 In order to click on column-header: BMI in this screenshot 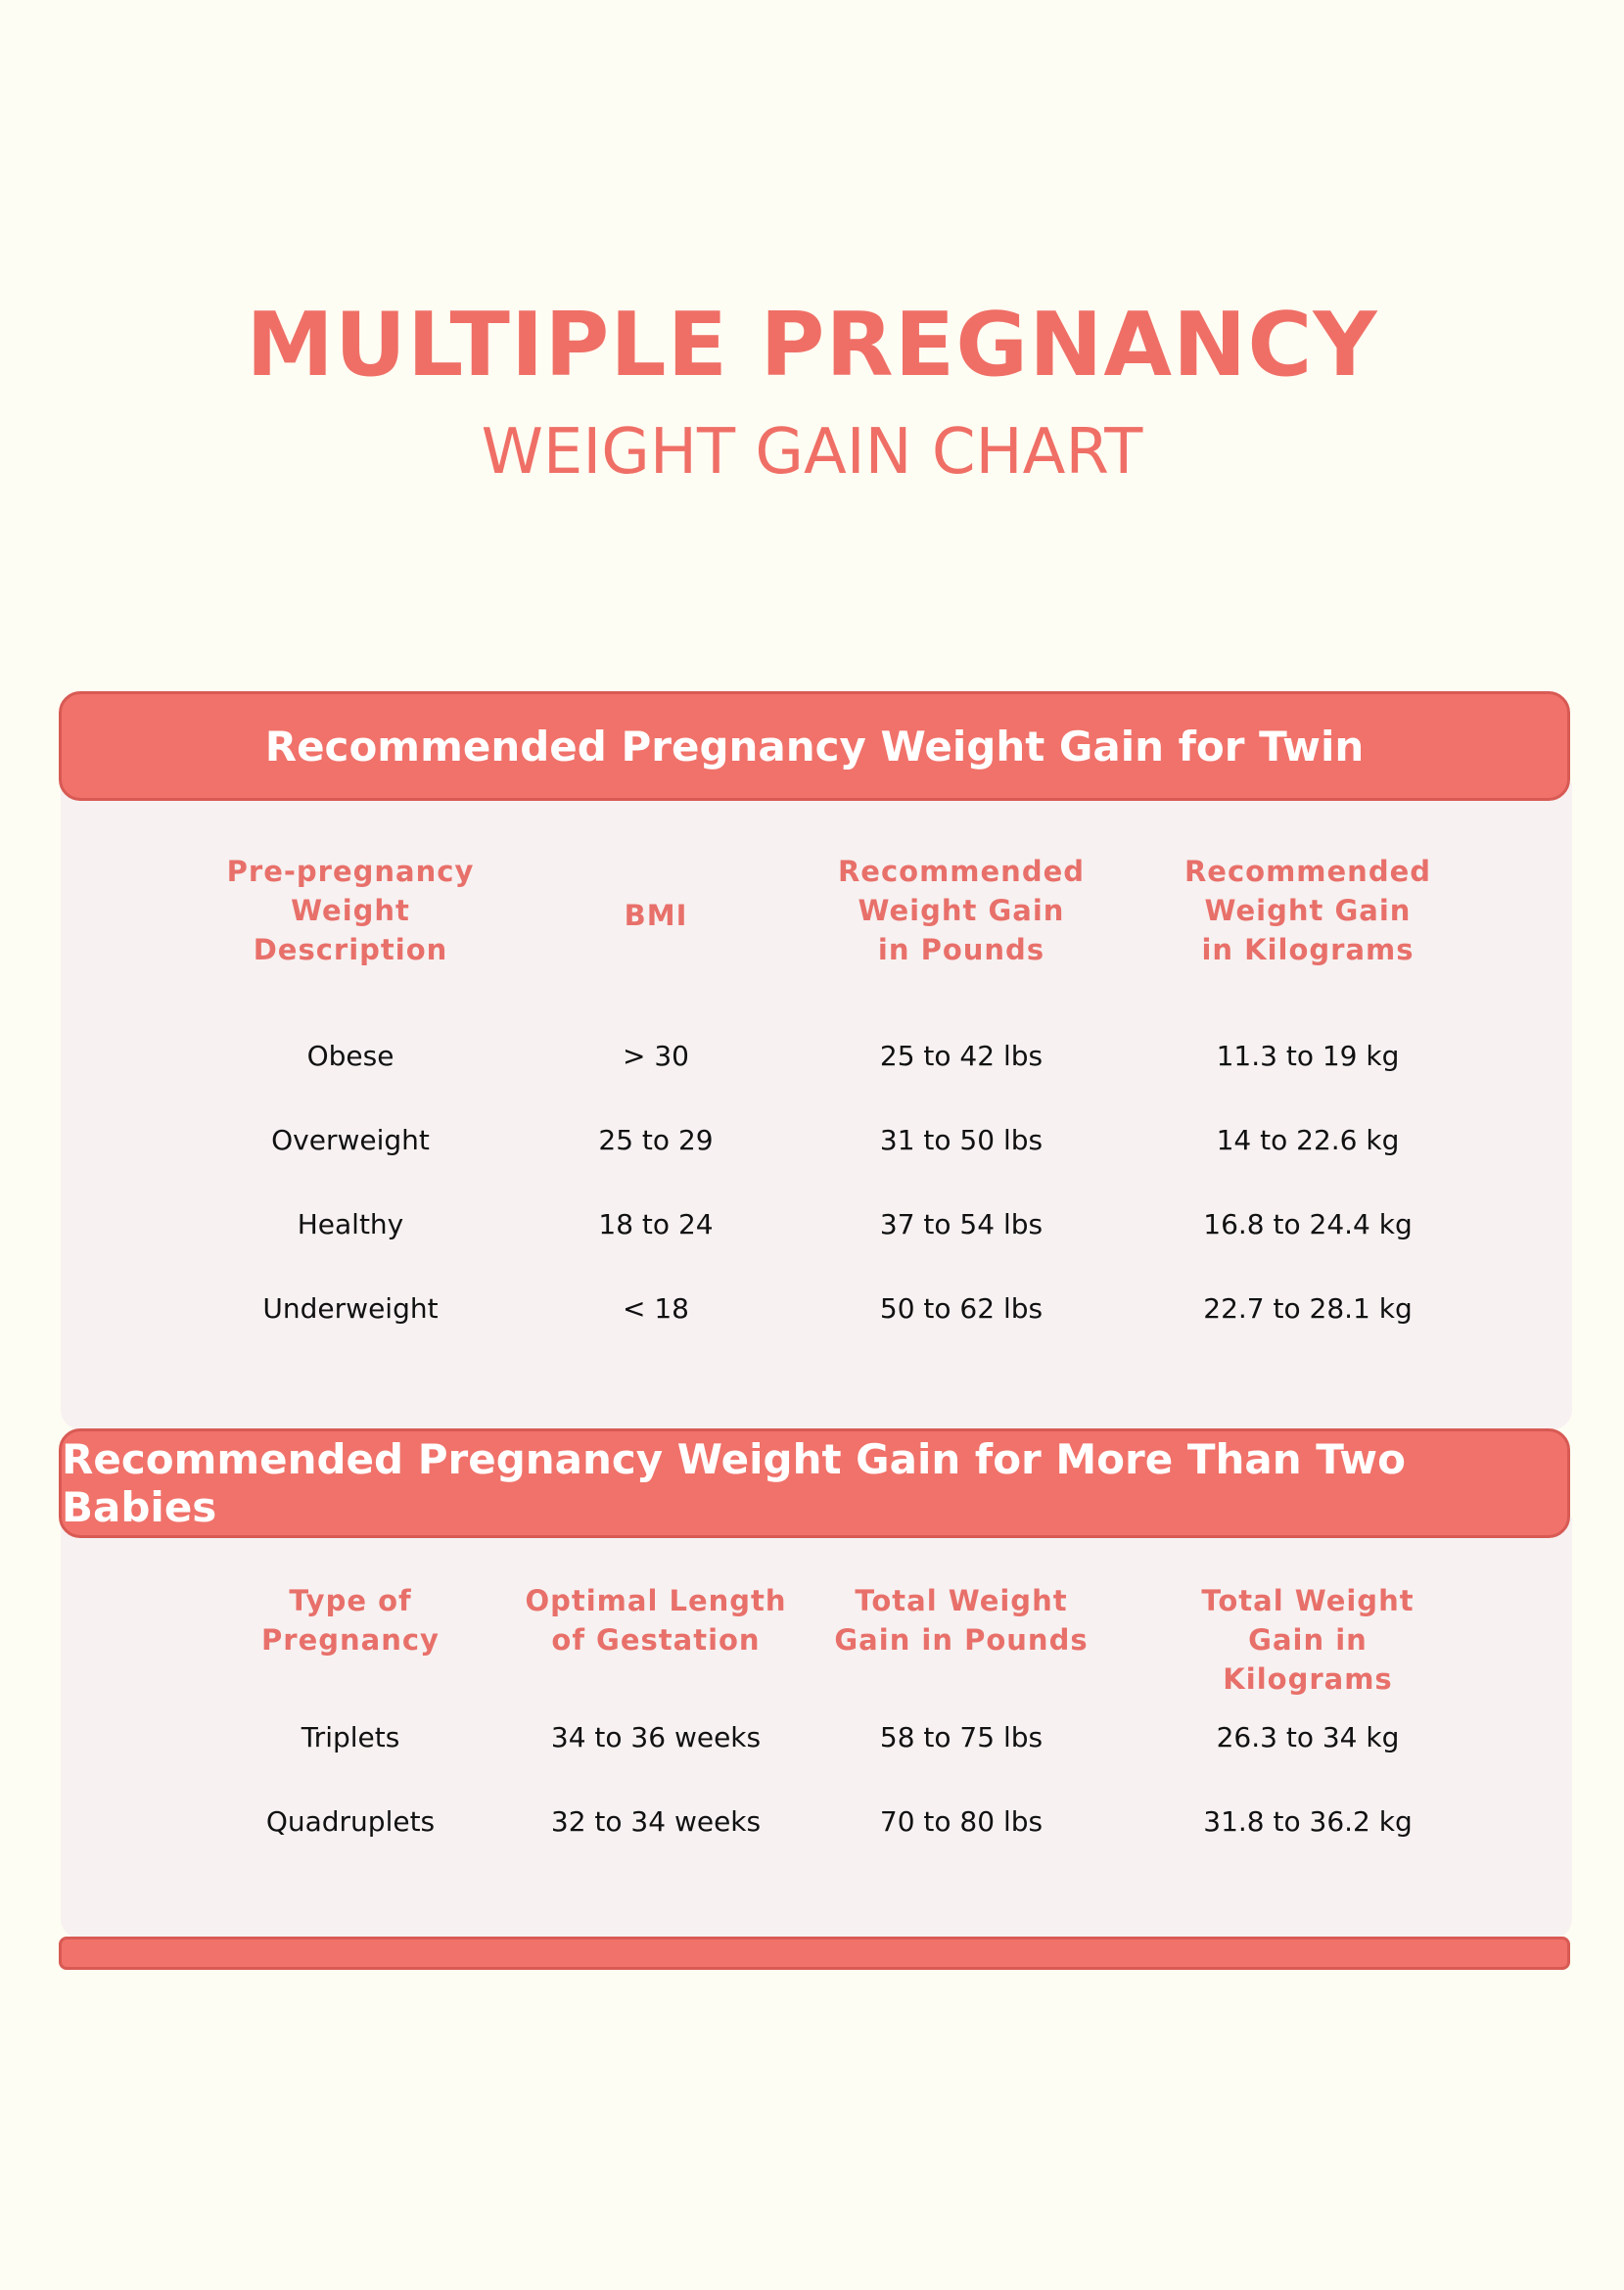, I will do `click(656, 915)`.